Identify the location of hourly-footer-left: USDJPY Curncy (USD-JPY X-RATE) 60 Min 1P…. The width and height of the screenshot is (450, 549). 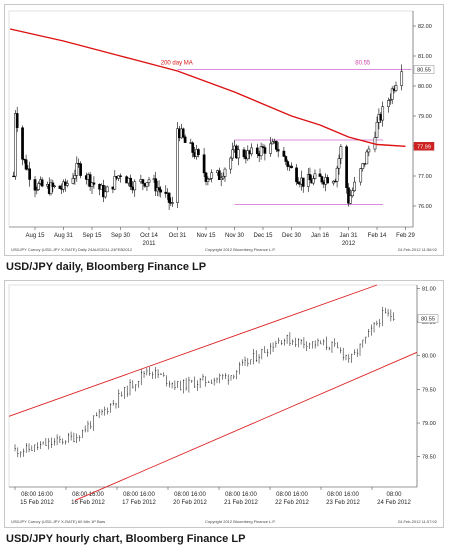
(58, 521).